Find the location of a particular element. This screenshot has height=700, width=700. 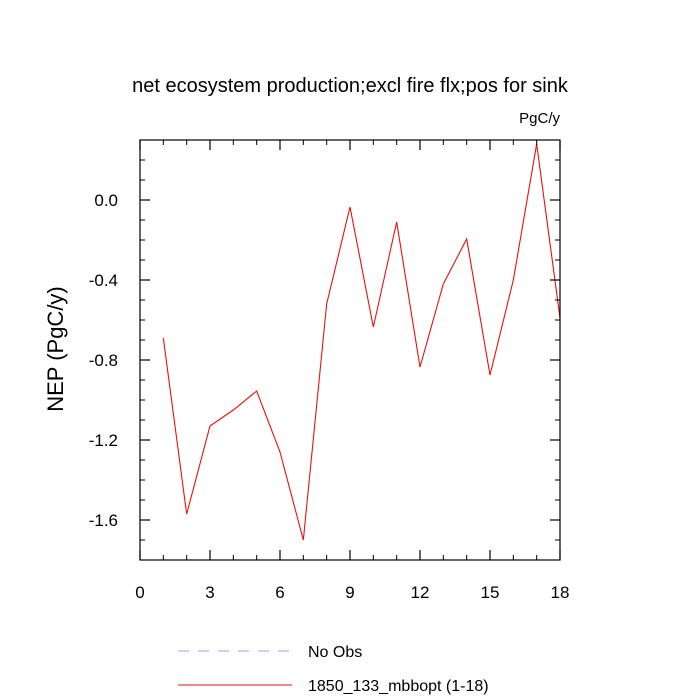

x-tick-label: 9 is located at coordinates (349, 592).